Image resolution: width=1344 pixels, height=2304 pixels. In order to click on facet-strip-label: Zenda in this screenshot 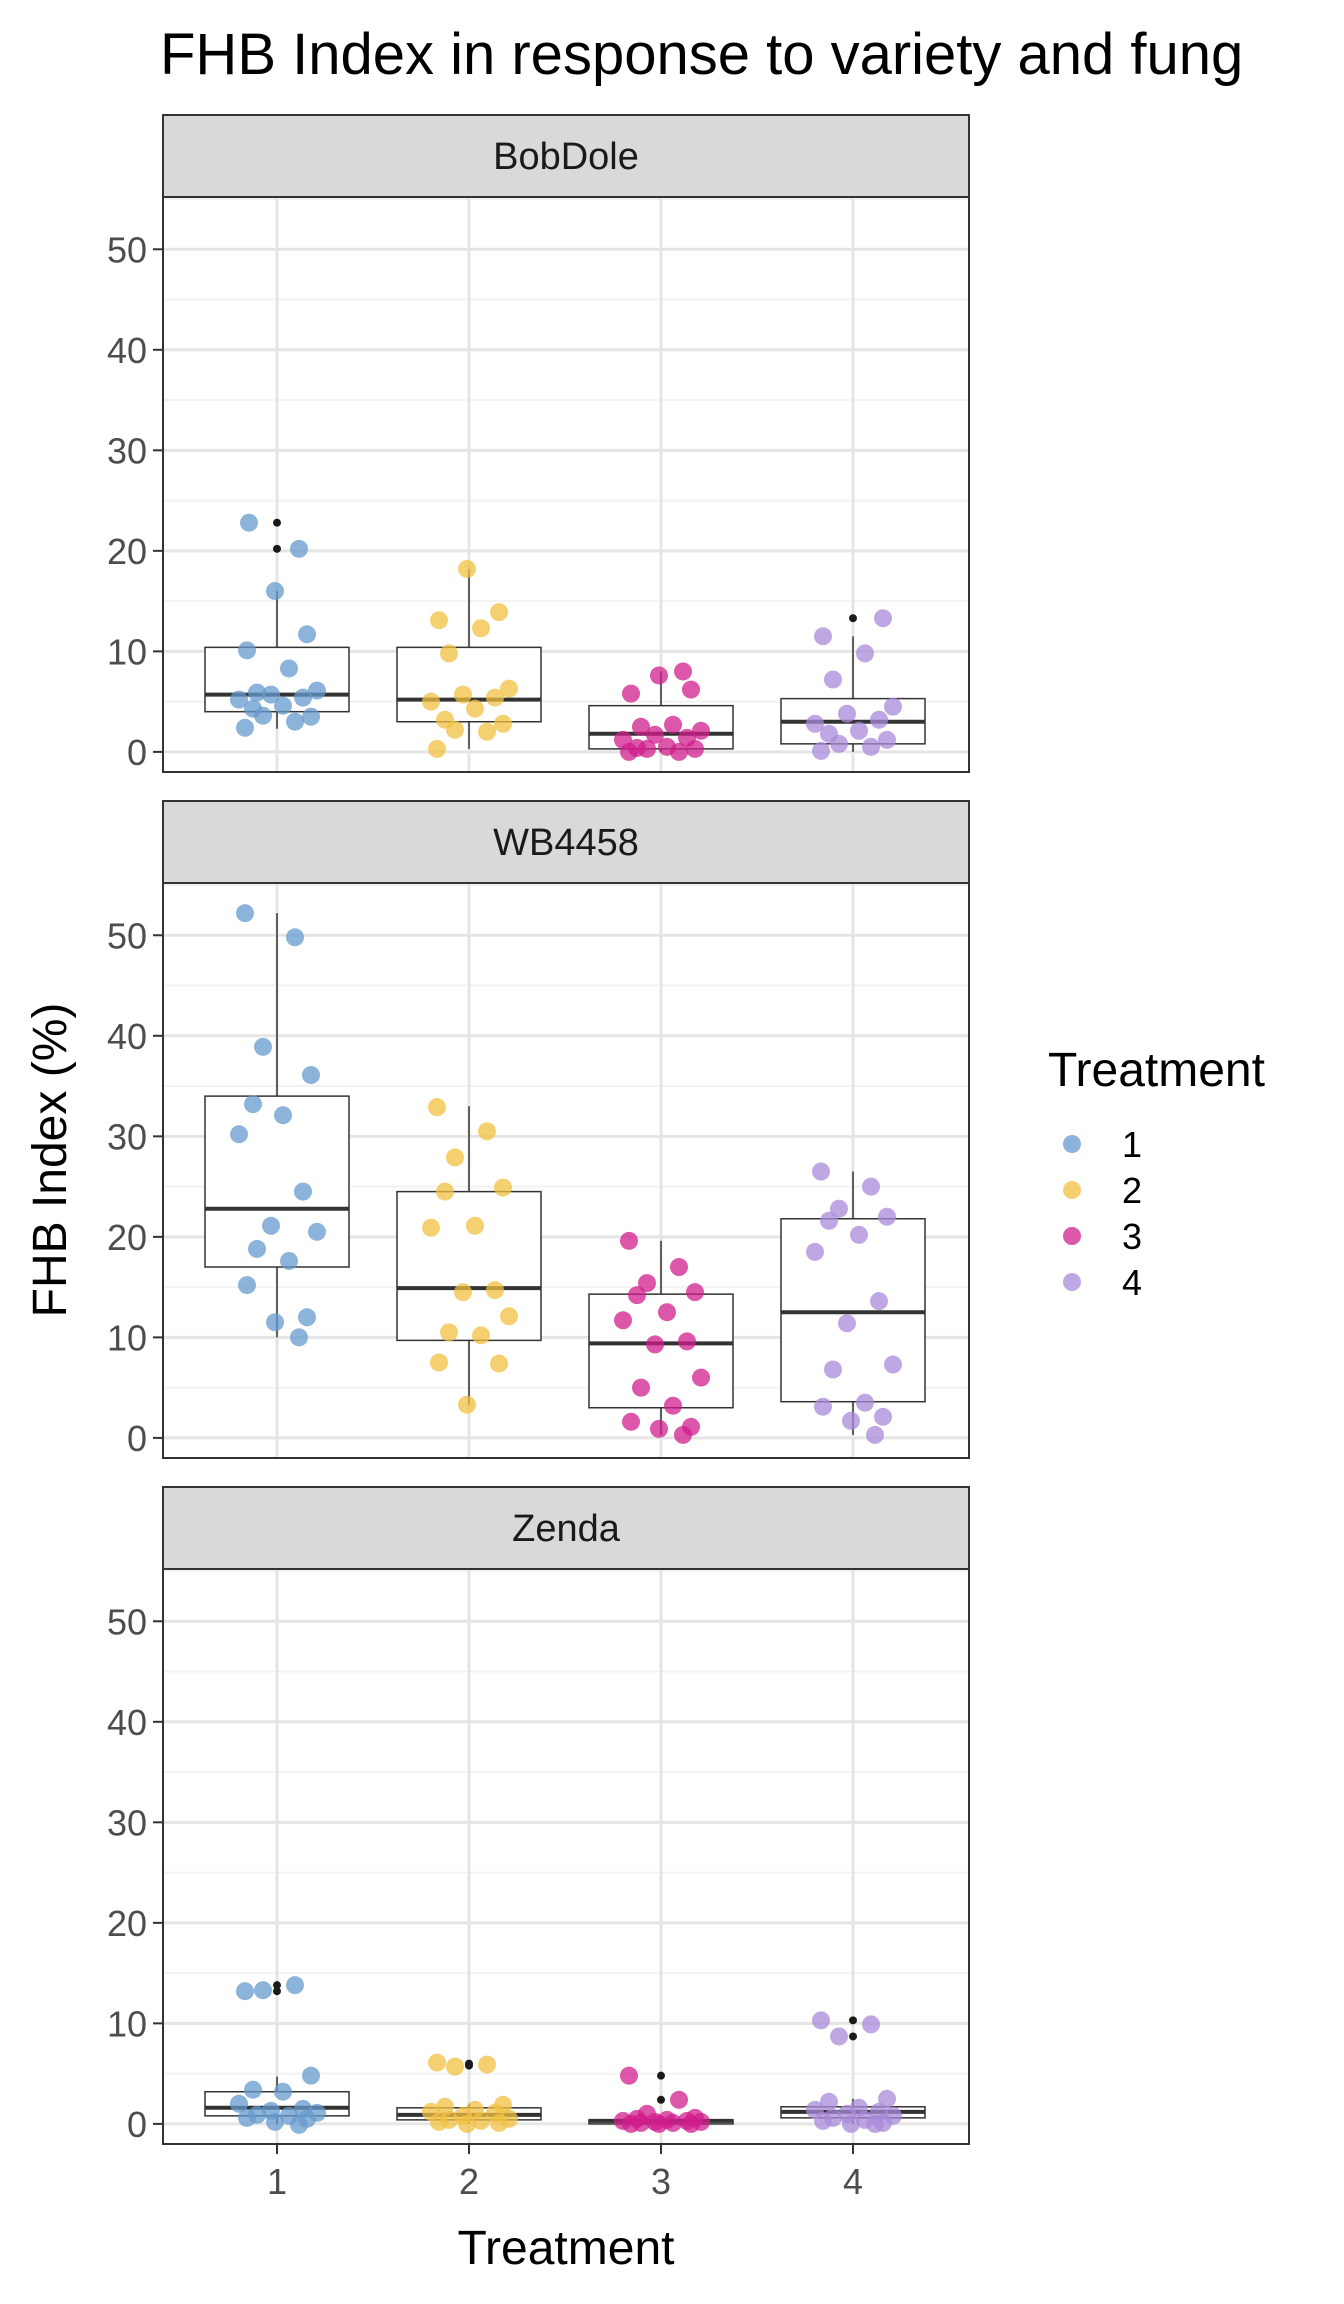, I will do `click(566, 1529)`.